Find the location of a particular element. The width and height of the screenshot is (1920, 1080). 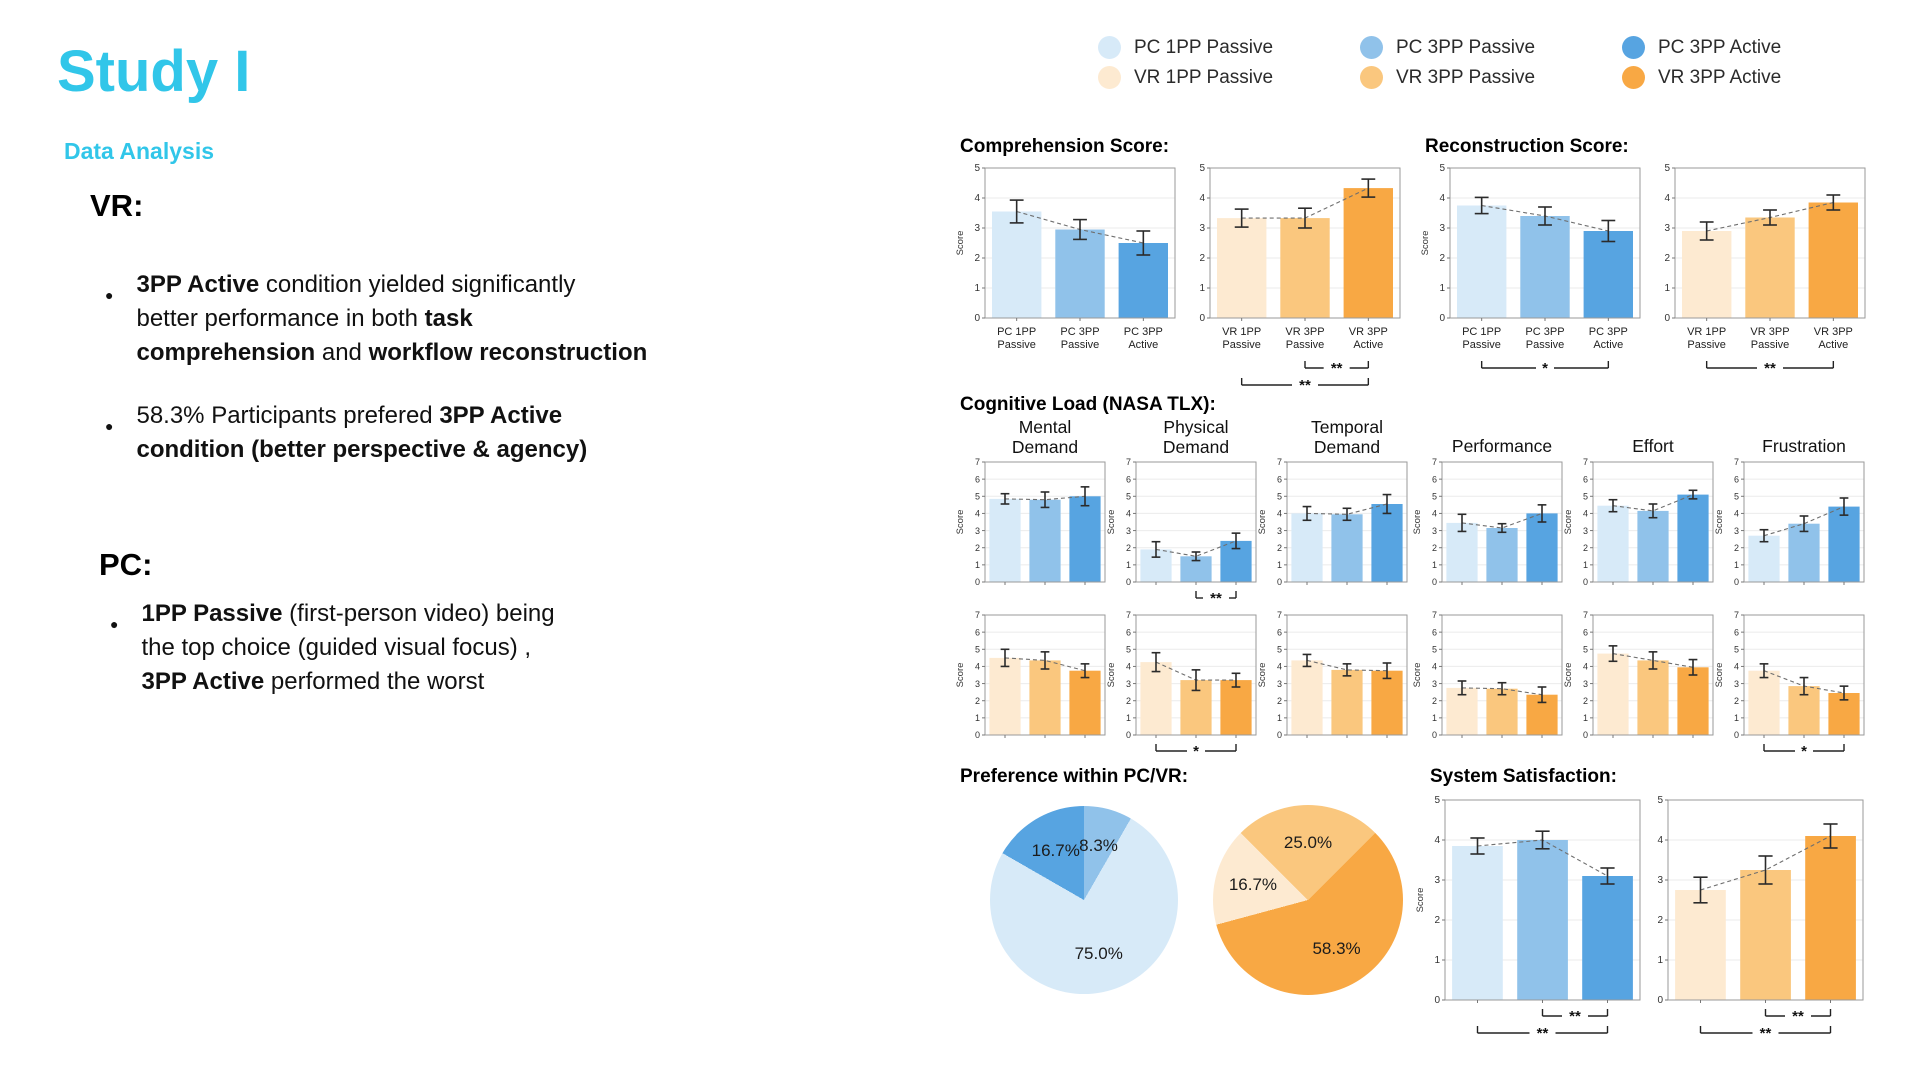

bar-chart-svg: 0 1 2 3 4 5 ** ** is located at coordinates (1760, 918).